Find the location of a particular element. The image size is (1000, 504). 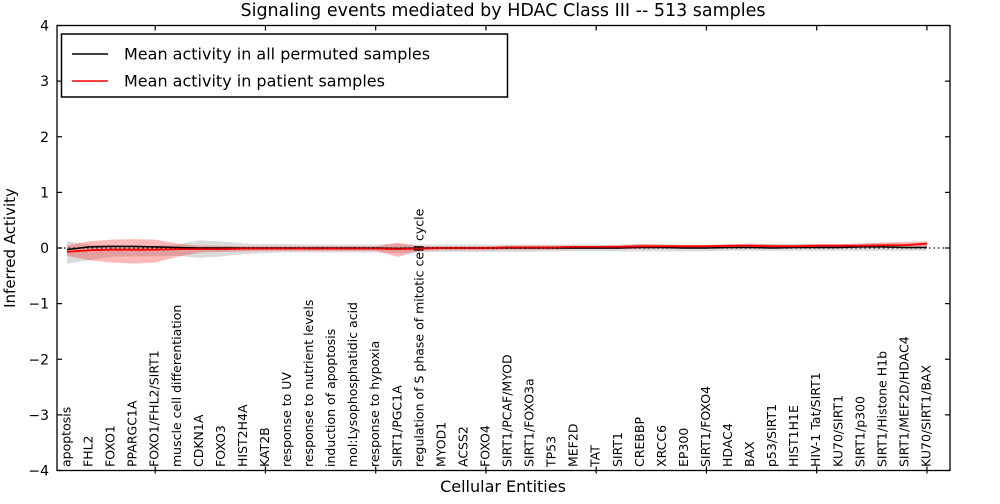

x-category-label: SIRT1 is located at coordinates (617, 449).